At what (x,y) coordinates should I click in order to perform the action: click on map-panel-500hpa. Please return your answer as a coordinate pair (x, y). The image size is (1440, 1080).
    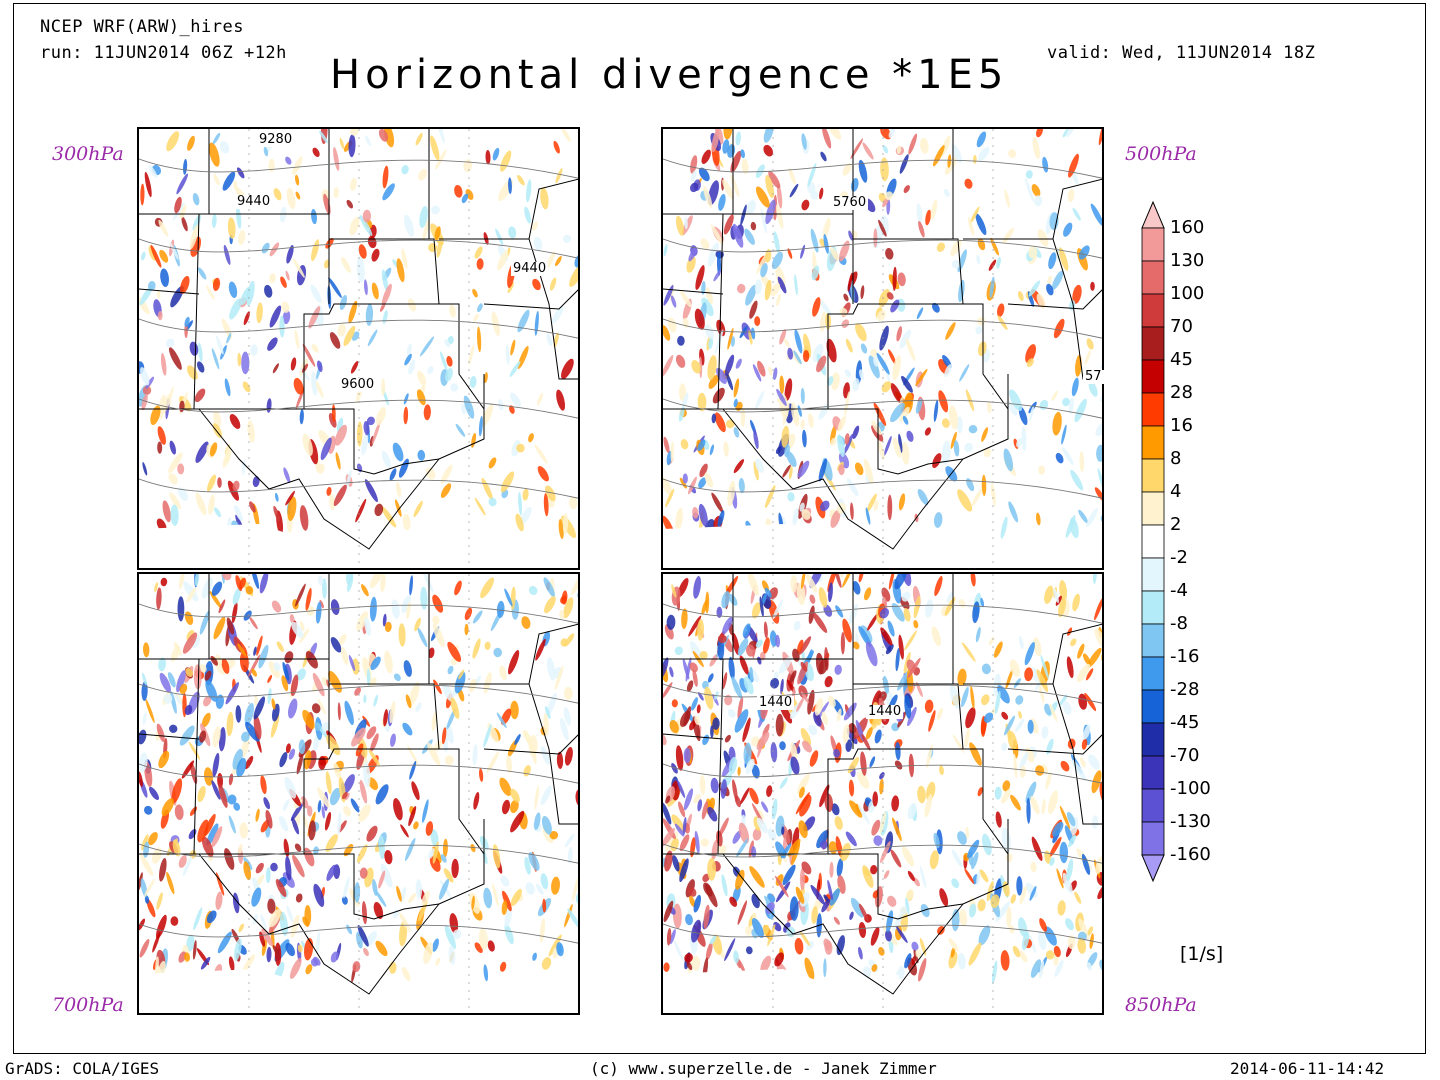
    Looking at the image, I should click on (882, 348).